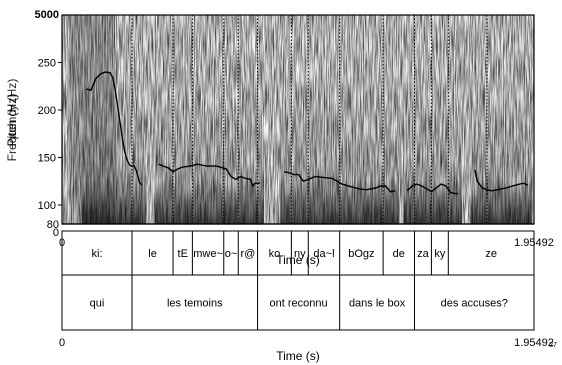  Describe the element at coordinates (247, 254) in the screenshot. I see `phone-label: r@` at that location.